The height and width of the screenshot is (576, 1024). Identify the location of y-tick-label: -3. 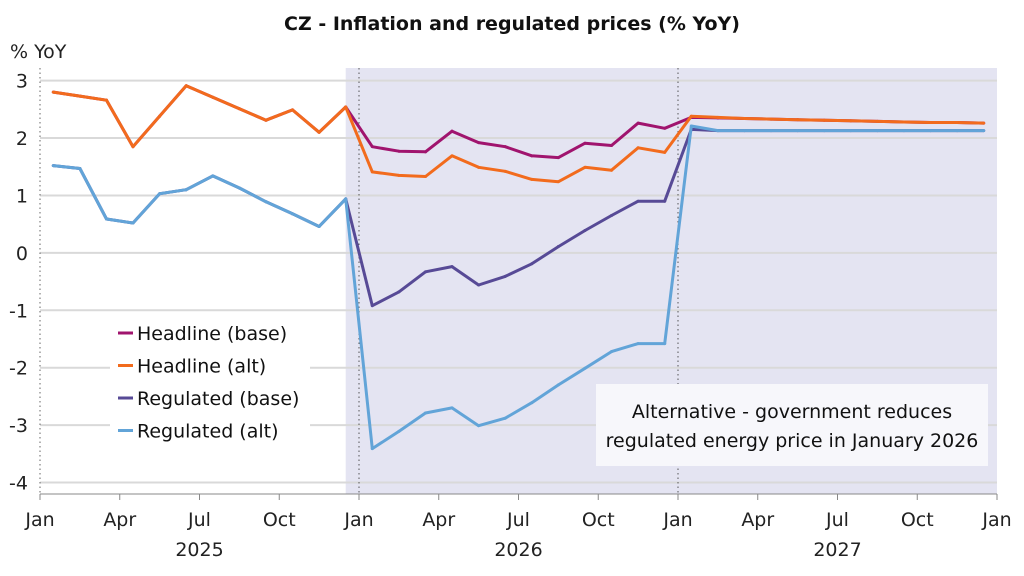
(18, 426).